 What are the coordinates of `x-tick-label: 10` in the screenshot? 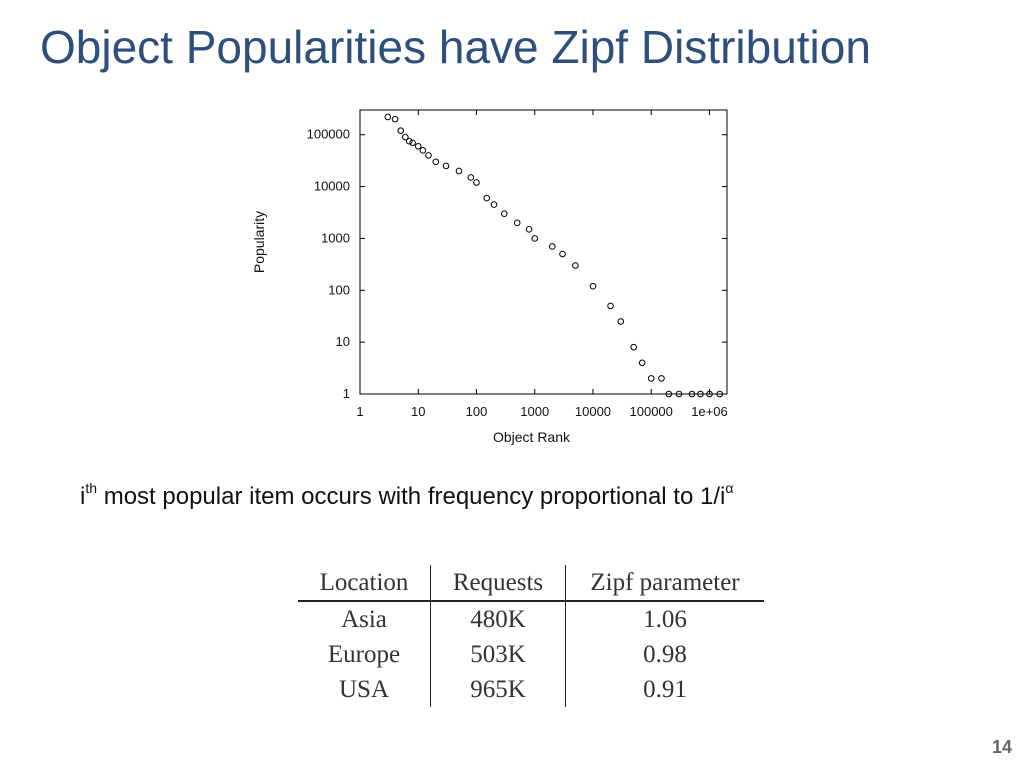 It's located at (418, 411).